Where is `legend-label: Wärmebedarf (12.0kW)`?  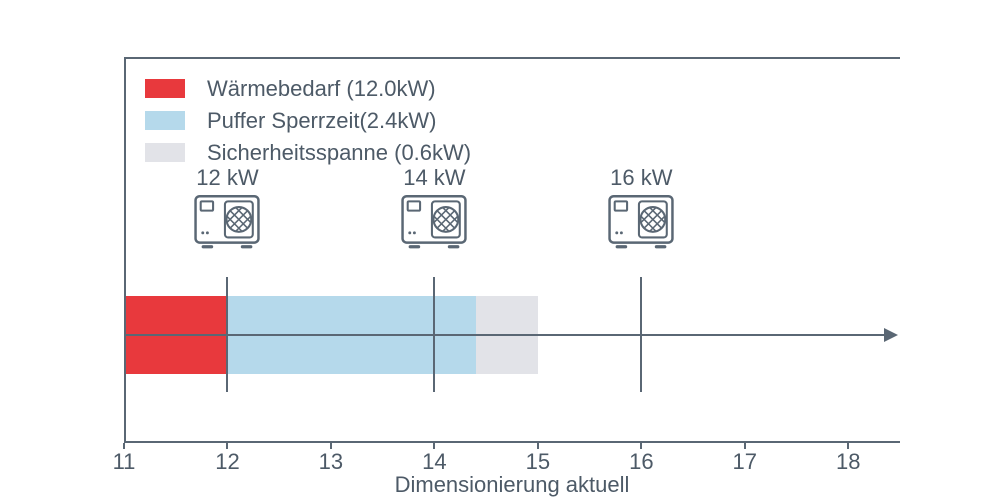 legend-label: Wärmebedarf (12.0kW) is located at coordinates (321, 88).